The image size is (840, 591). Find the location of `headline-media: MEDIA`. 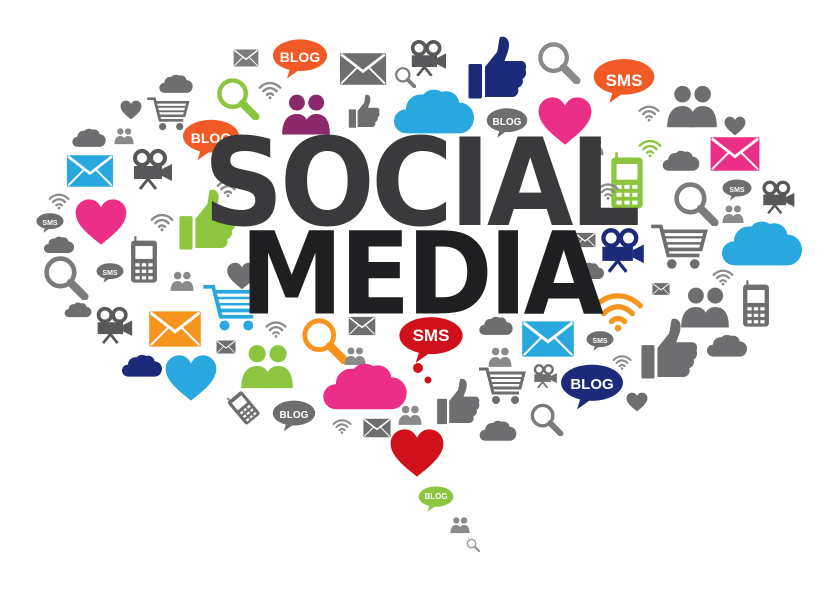

headline-media: MEDIA is located at coordinates (421, 274).